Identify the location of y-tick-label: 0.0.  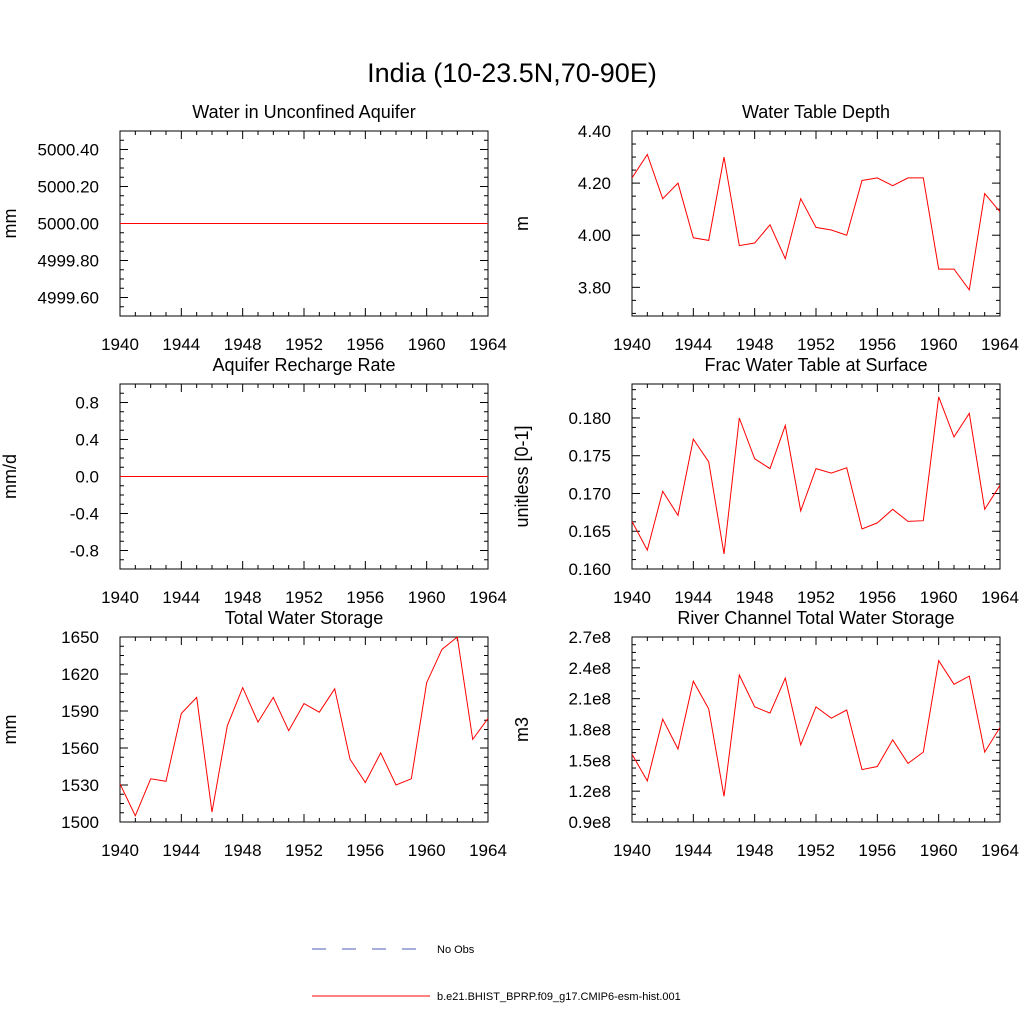
(87, 477).